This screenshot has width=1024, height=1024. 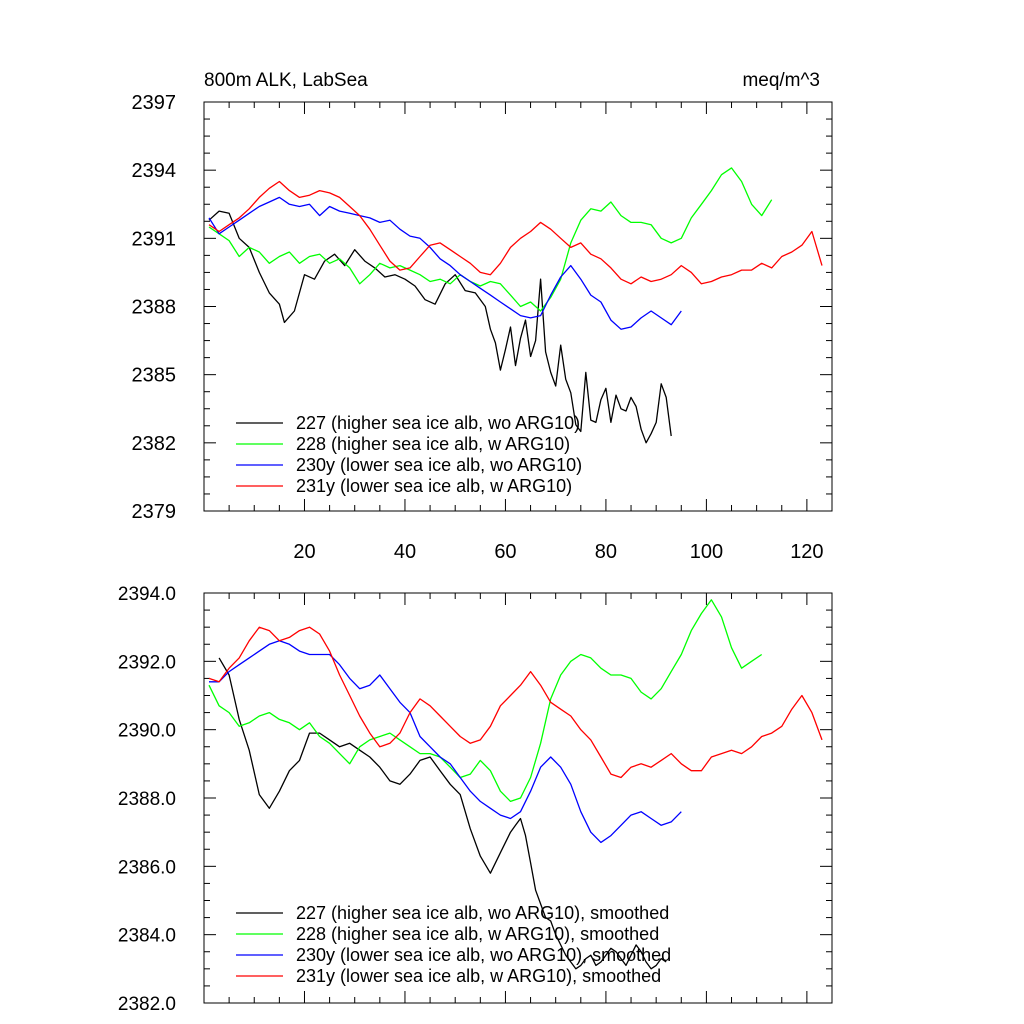 What do you see at coordinates (154, 376) in the screenshot?
I see `y-tick-label: 2385` at bounding box center [154, 376].